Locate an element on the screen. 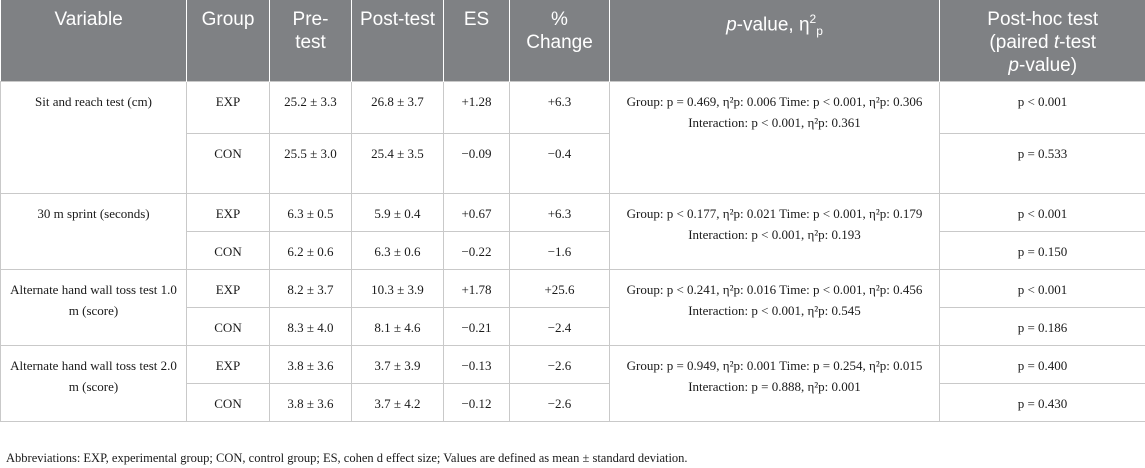  header-variable: Variable is located at coordinates (93, 41).